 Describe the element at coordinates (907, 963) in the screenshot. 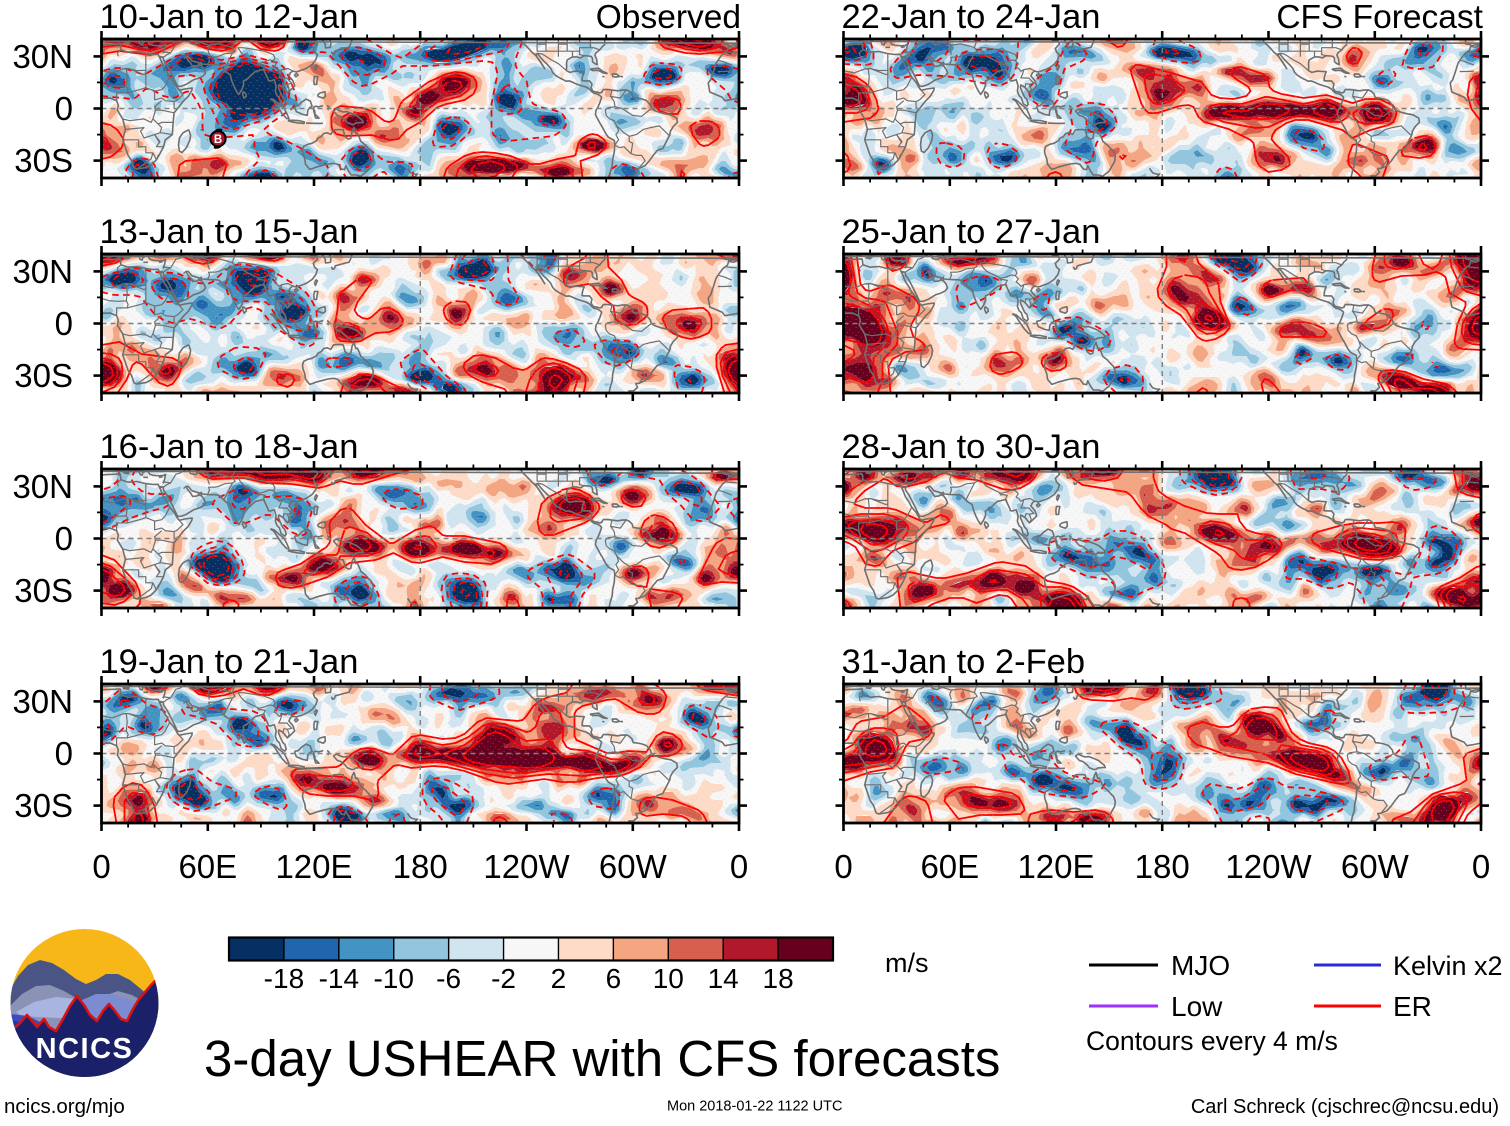

I see `svg-text: m/s` at that location.